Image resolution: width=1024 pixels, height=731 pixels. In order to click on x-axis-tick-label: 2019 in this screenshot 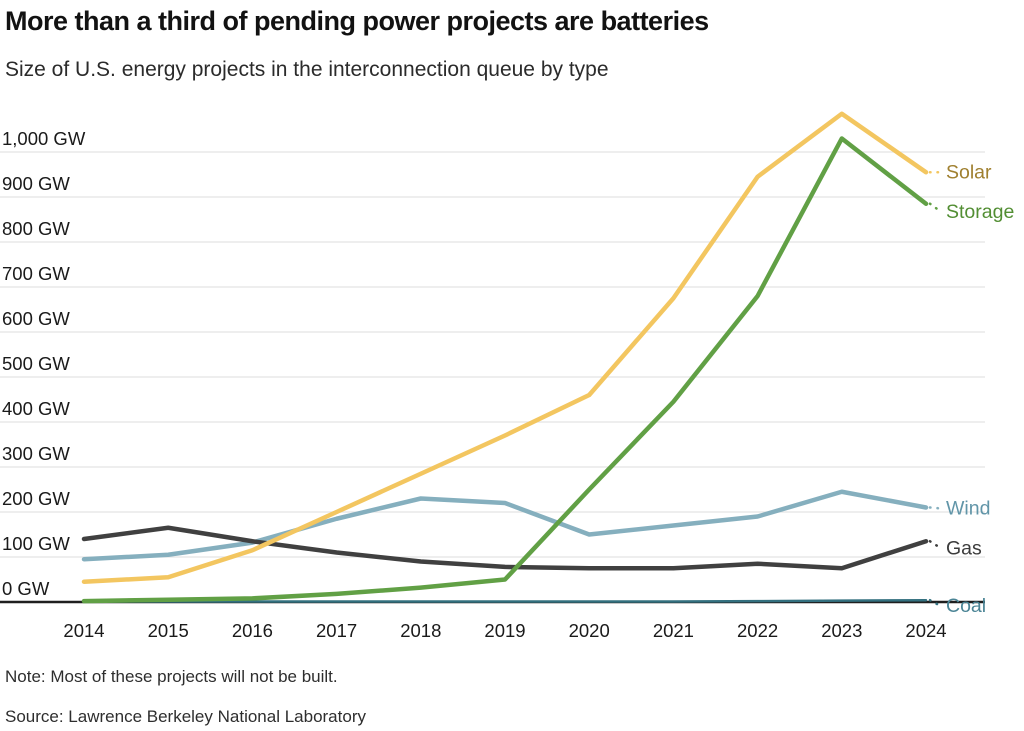, I will do `click(504, 630)`.